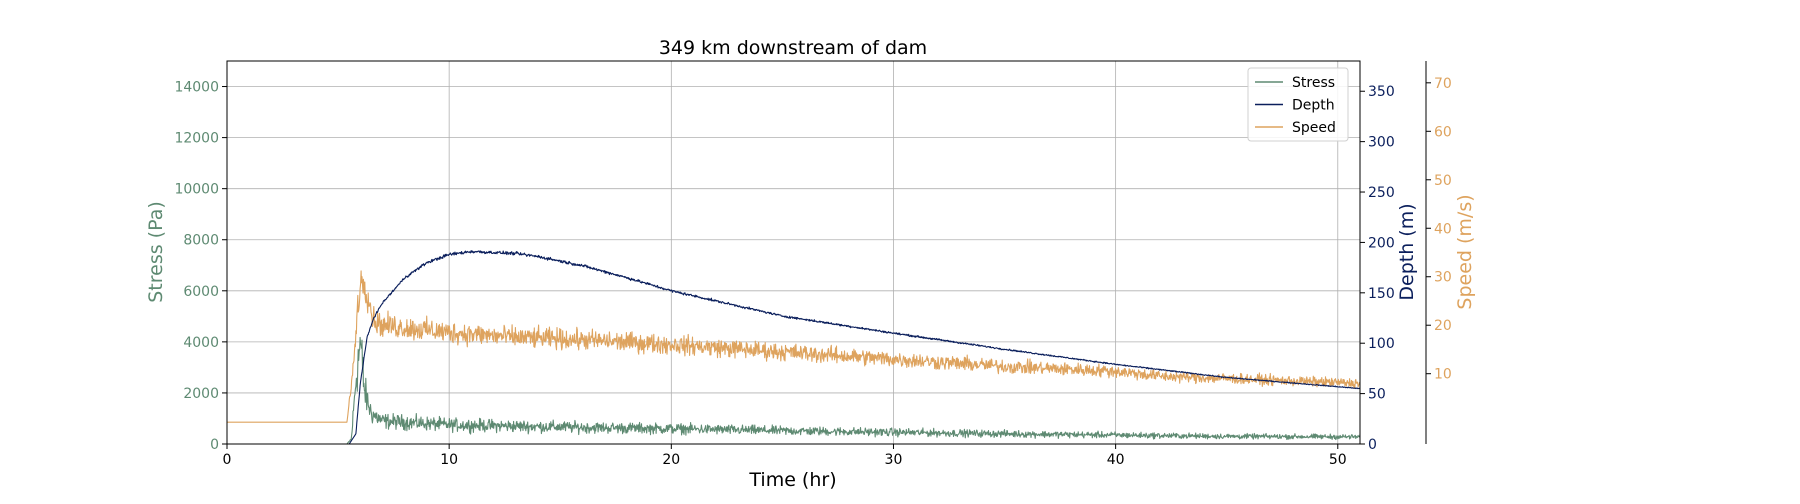  Describe the element at coordinates (793, 390) in the screenshot. I see `series-line-stress` at that location.